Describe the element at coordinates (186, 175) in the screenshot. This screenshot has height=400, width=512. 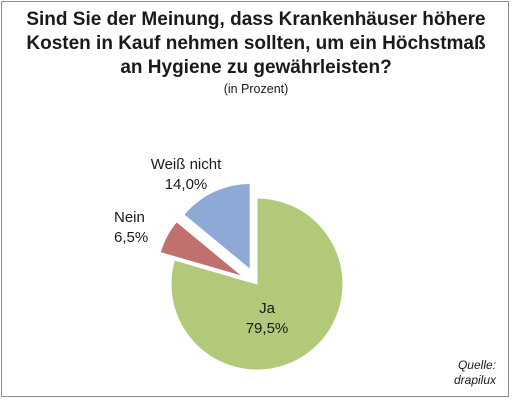
I see `slice-label-weiss-nicht: Weiß nicht 14,0%` at that location.